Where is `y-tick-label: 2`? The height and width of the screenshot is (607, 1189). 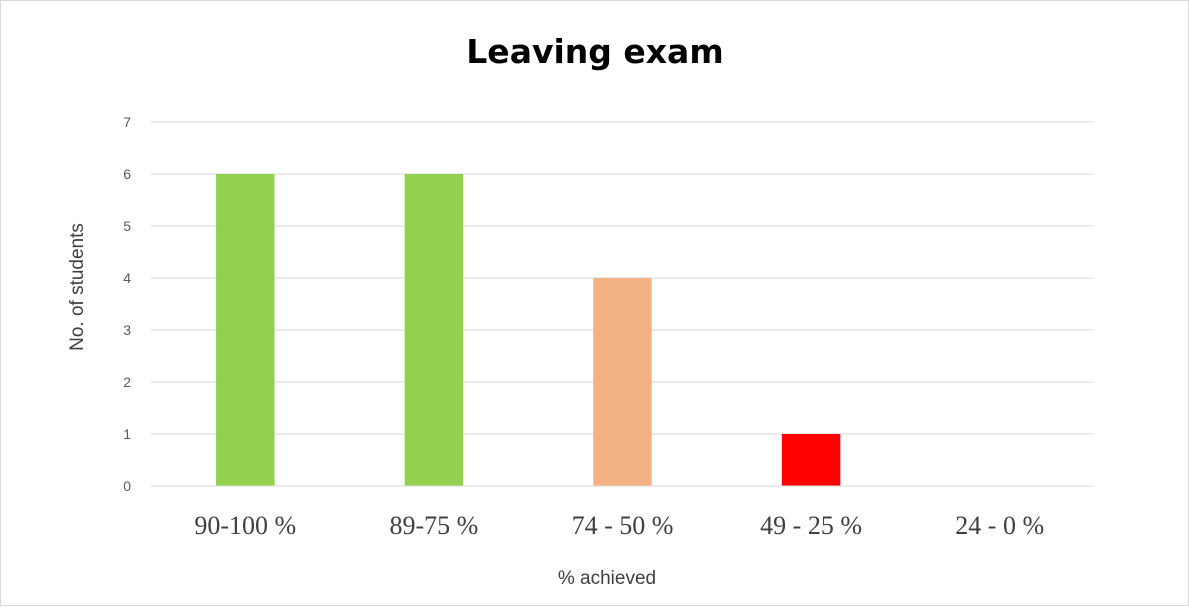 y-tick-label: 2 is located at coordinates (127, 382).